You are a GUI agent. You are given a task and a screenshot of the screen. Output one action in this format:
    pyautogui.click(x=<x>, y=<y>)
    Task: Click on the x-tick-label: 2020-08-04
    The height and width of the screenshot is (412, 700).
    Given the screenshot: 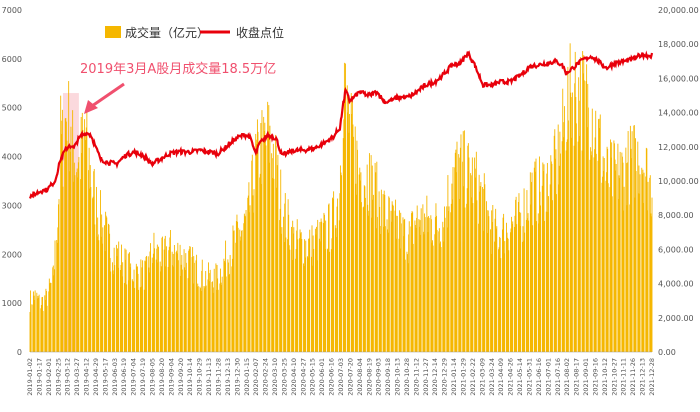 What is the action you would take?
    pyautogui.click(x=360, y=377)
    